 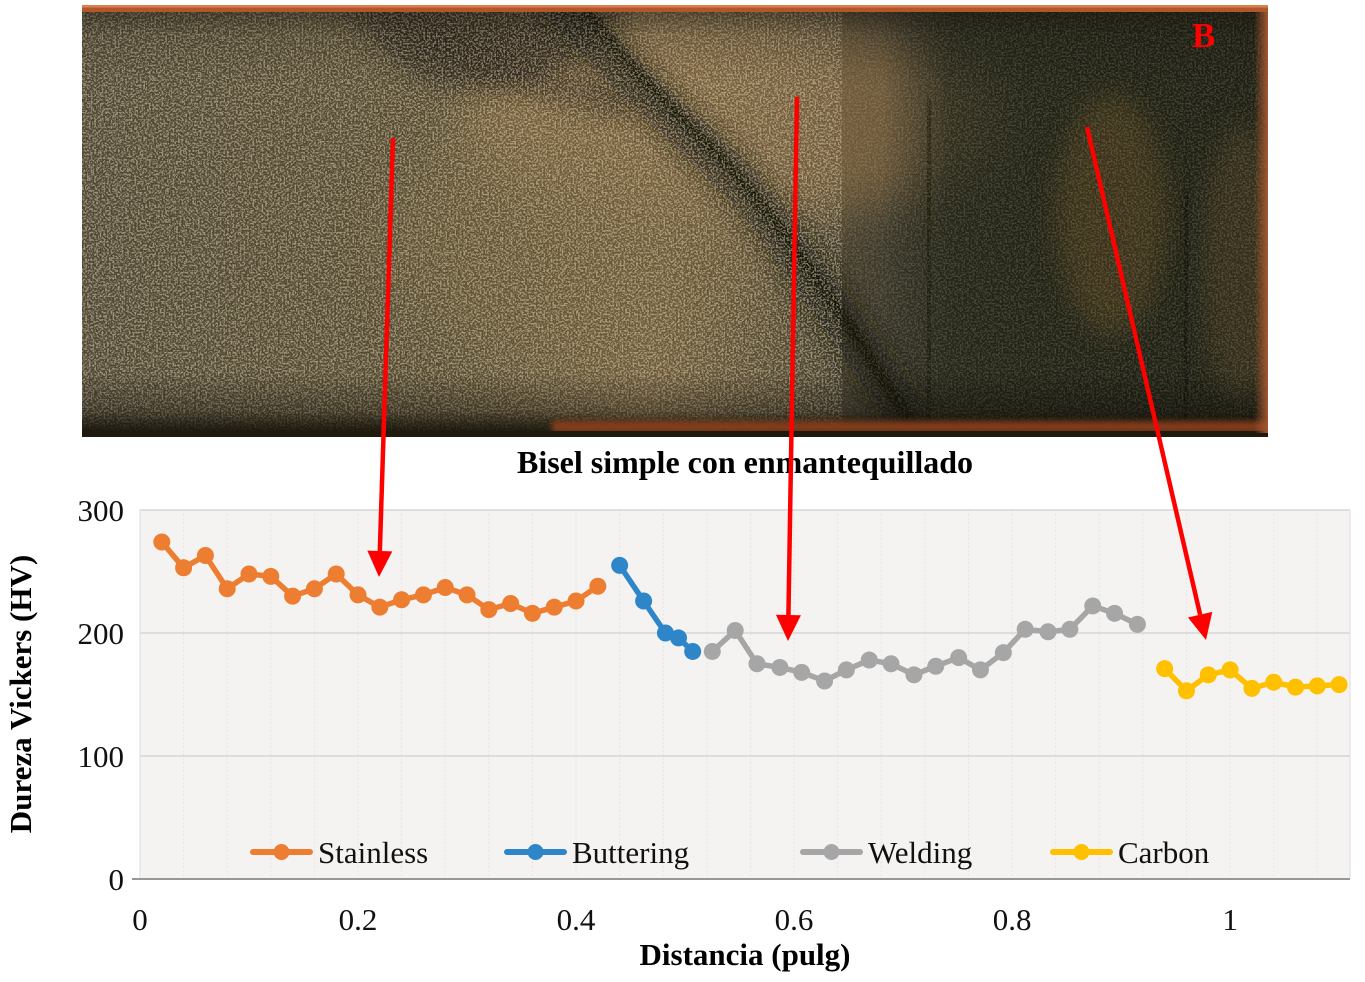 I want to click on y-tick-label: 200, so click(x=101, y=633).